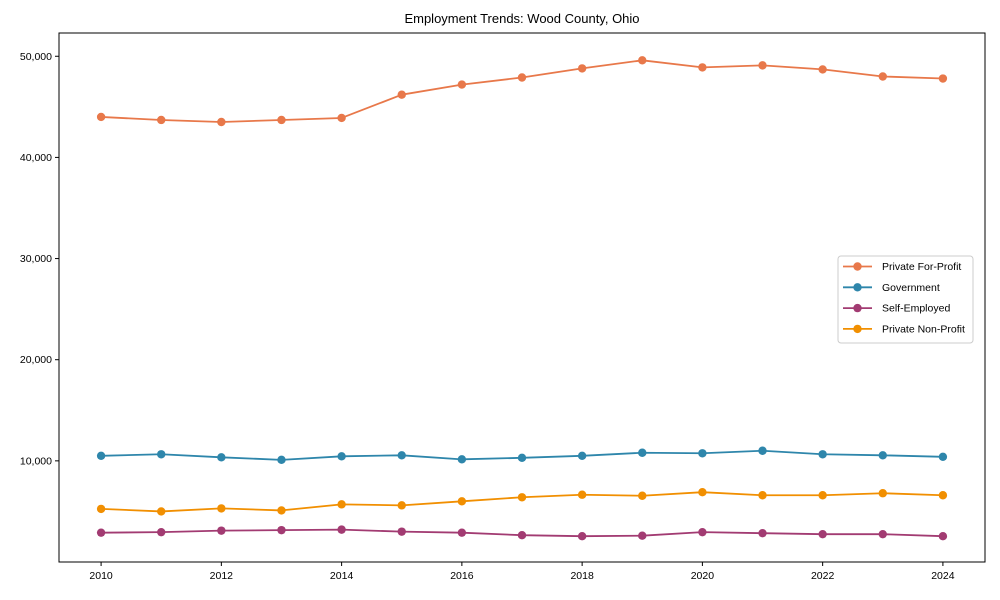 The height and width of the screenshot is (600, 1000). What do you see at coordinates (462, 576) in the screenshot?
I see `x-tick-label: 2016` at bounding box center [462, 576].